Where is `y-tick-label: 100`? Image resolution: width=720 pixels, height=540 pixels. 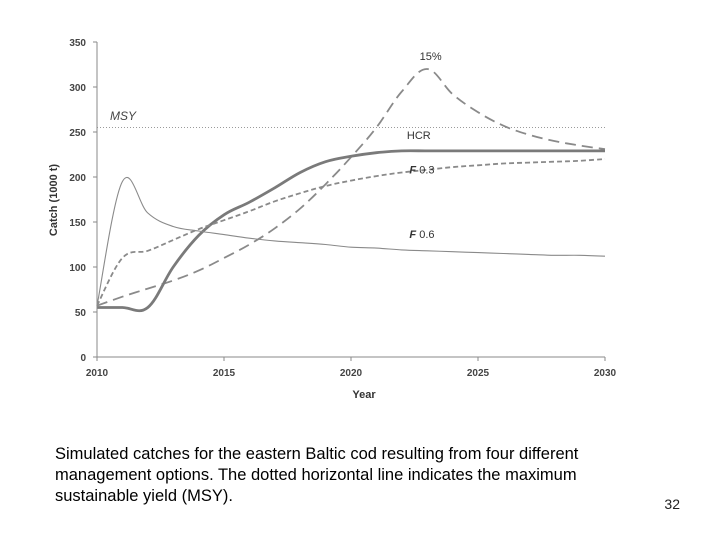
y-tick-label: 100 is located at coordinates (77, 268).